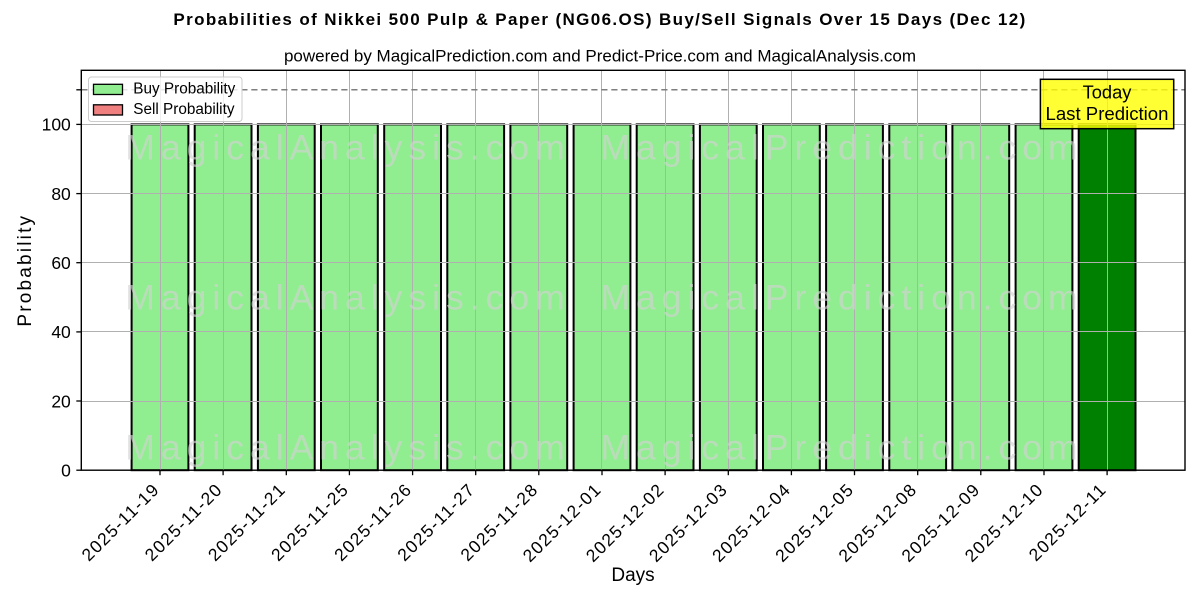 This screenshot has width=1200, height=605. Describe the element at coordinates (184, 109) in the screenshot. I see `svg-text: Sell Probability` at that location.